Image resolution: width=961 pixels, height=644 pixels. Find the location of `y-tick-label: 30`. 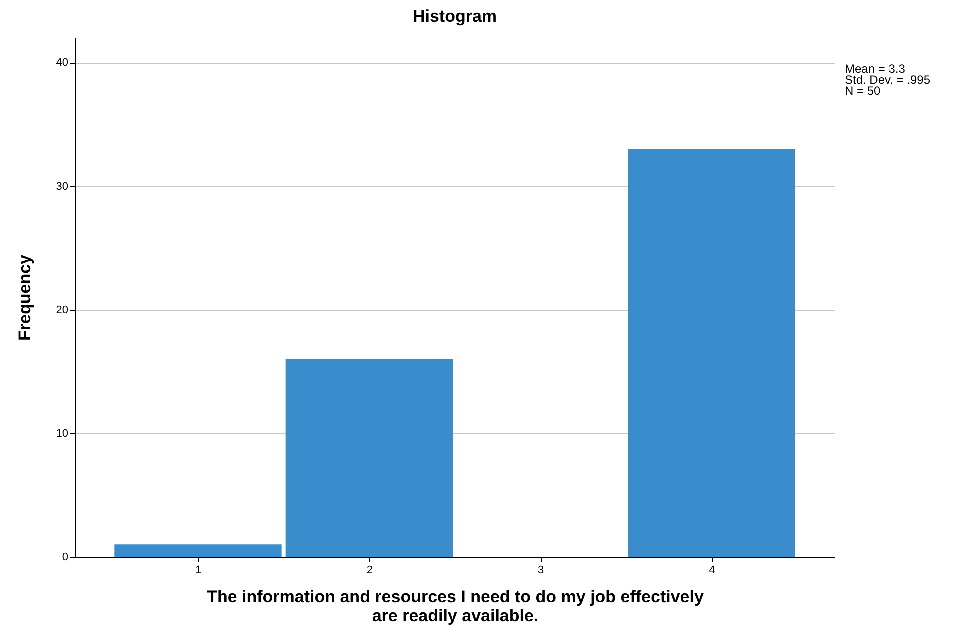

y-tick-label: 30 is located at coordinates (62, 186).